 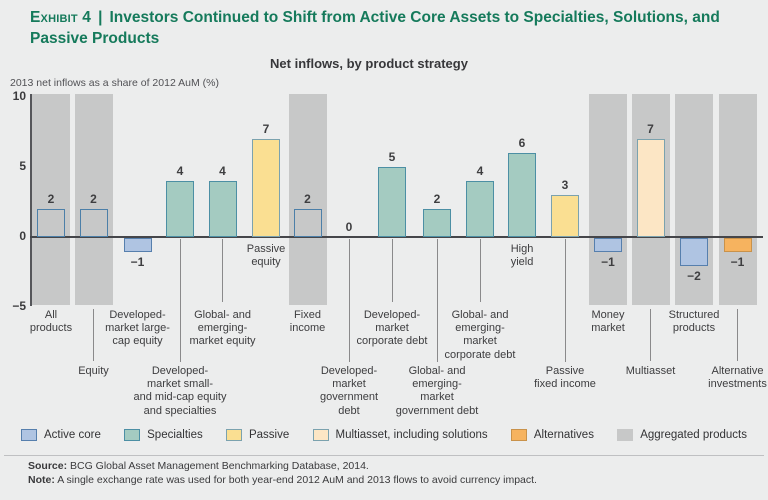 I want to click on legend-item: Active core, so click(x=61, y=435).